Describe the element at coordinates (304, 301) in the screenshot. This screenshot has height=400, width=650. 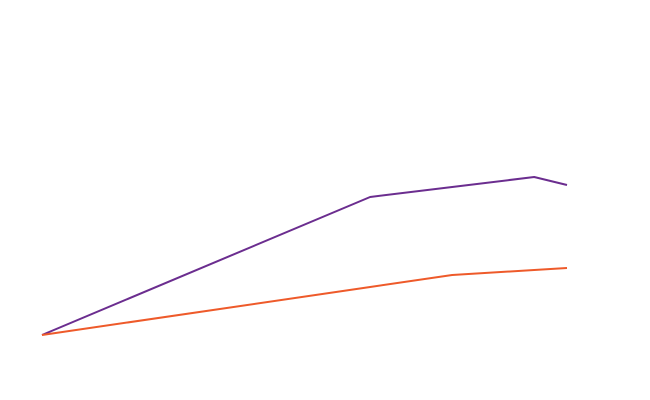
I see `line-series` at that location.